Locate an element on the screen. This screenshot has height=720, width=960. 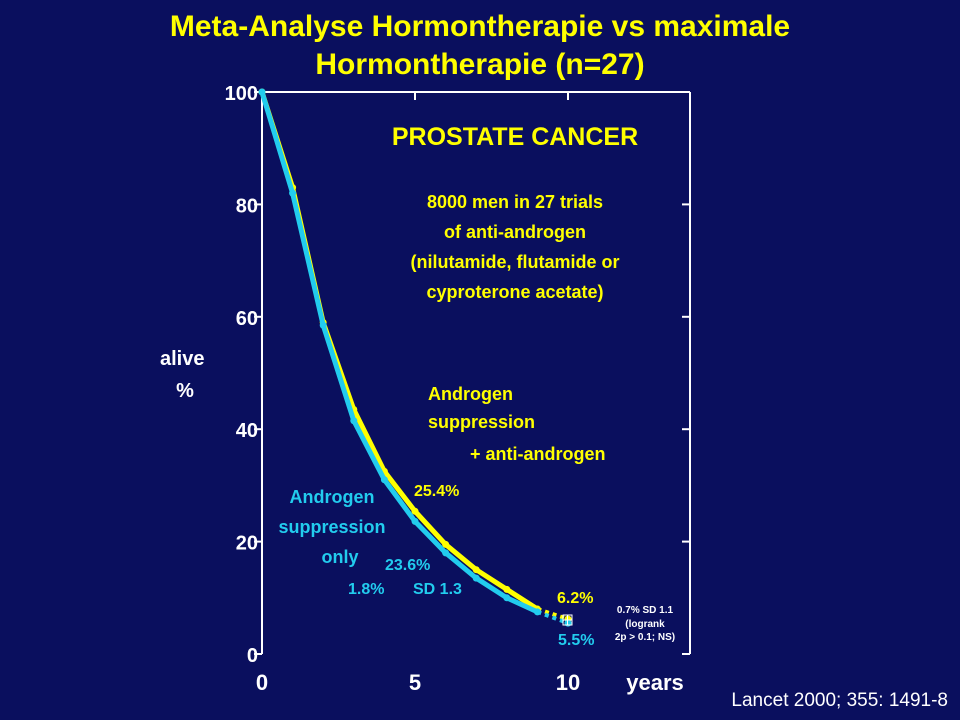
label-max-line-3: + anti-androgen is located at coordinates (538, 454).